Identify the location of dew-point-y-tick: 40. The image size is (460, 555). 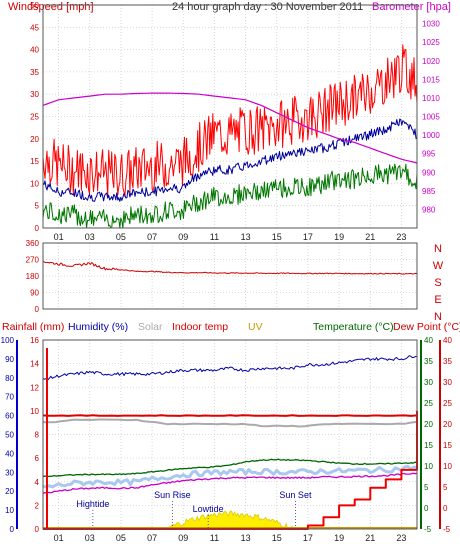
(447, 340).